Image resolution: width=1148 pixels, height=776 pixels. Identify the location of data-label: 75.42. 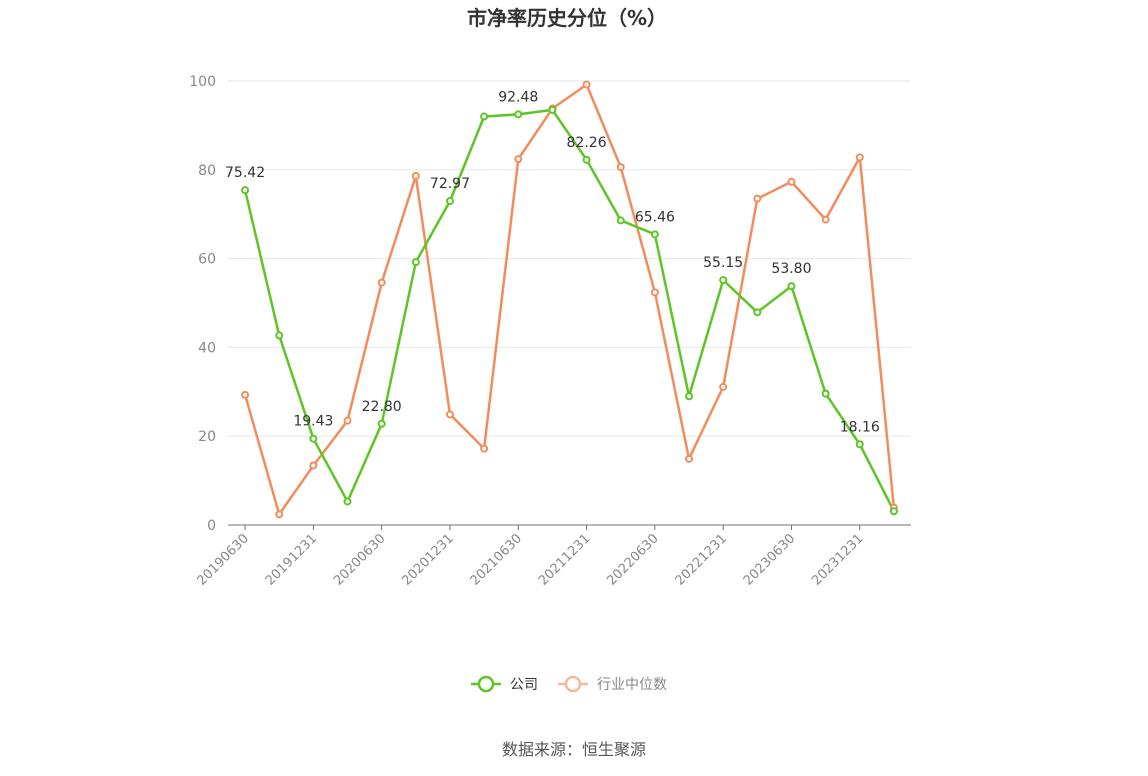
(245, 173).